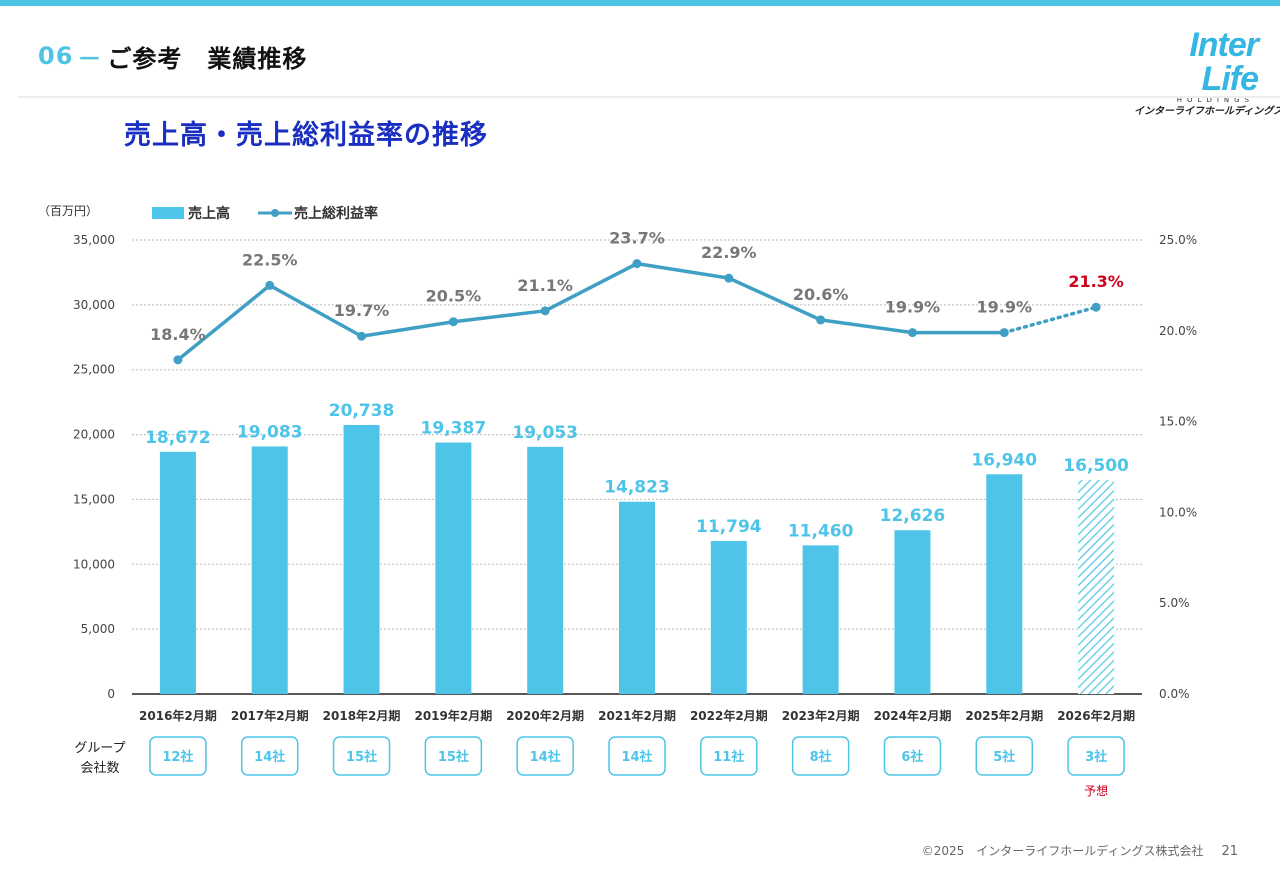  I want to click on logo-kana-text: インターライフホールディングス株式会社, so click(1207, 111).